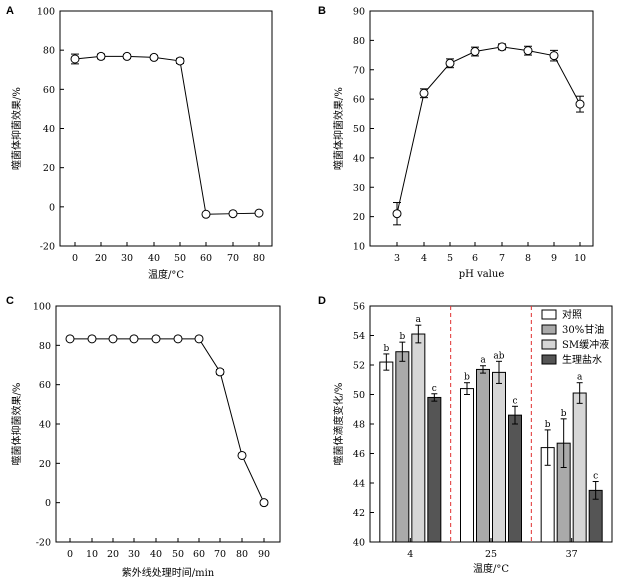 The image size is (627, 580). I want to click on panel-a-ytick-label: 100, so click(46, 12).